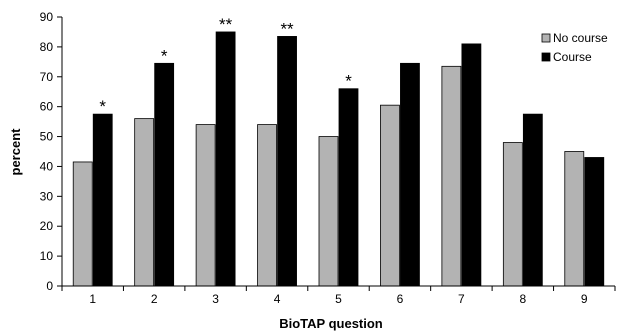  I want to click on y-tick-label: 80, so click(47, 47).